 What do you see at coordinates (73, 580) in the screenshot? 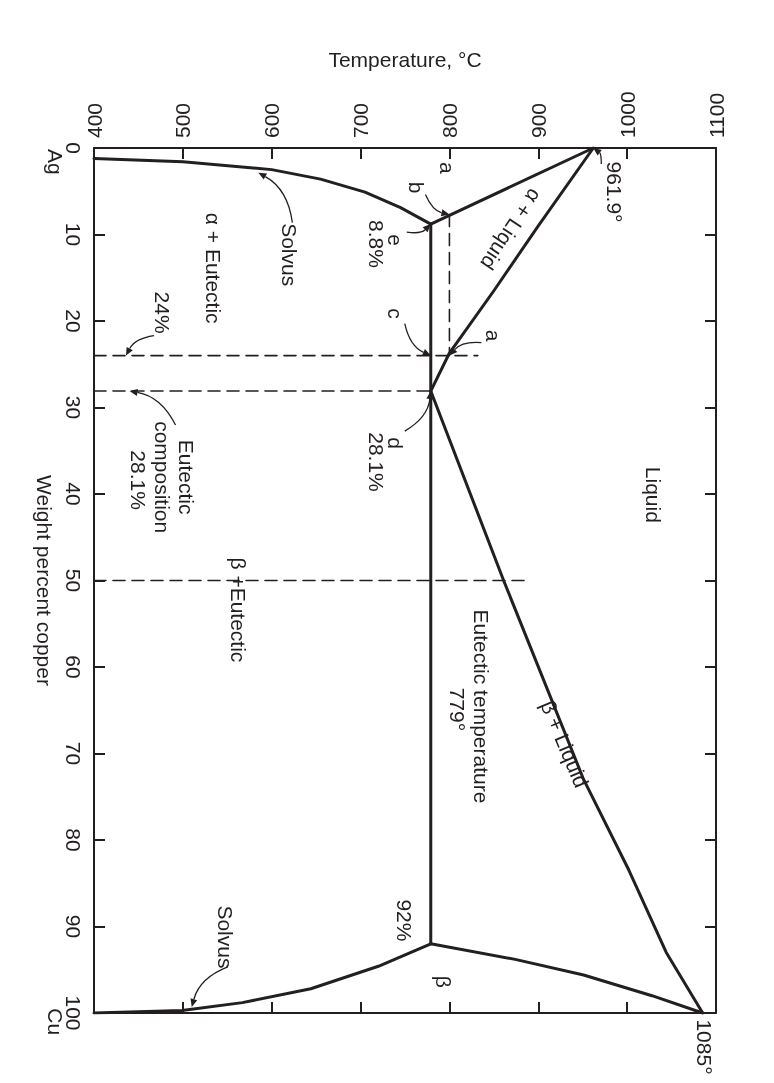
I see `y-tick-label: 50` at bounding box center [73, 580].